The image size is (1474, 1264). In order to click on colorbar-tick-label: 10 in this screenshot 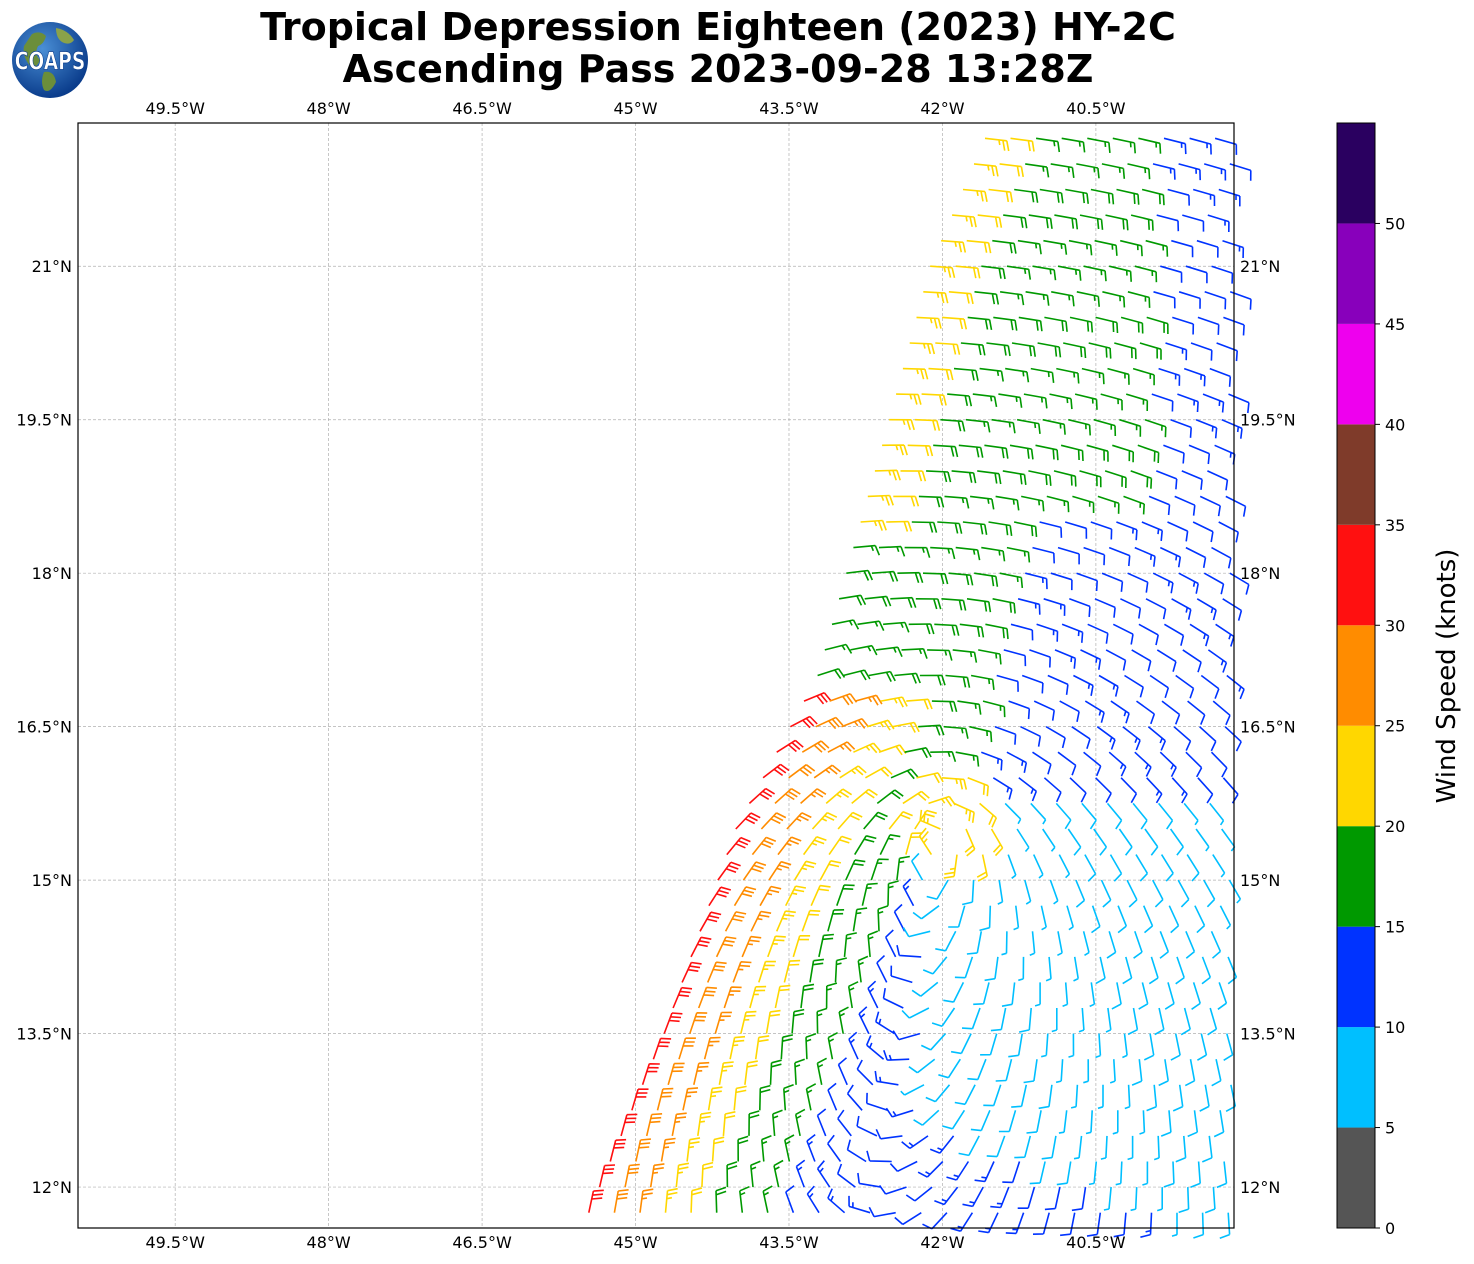, I will do `click(1395, 1027)`.